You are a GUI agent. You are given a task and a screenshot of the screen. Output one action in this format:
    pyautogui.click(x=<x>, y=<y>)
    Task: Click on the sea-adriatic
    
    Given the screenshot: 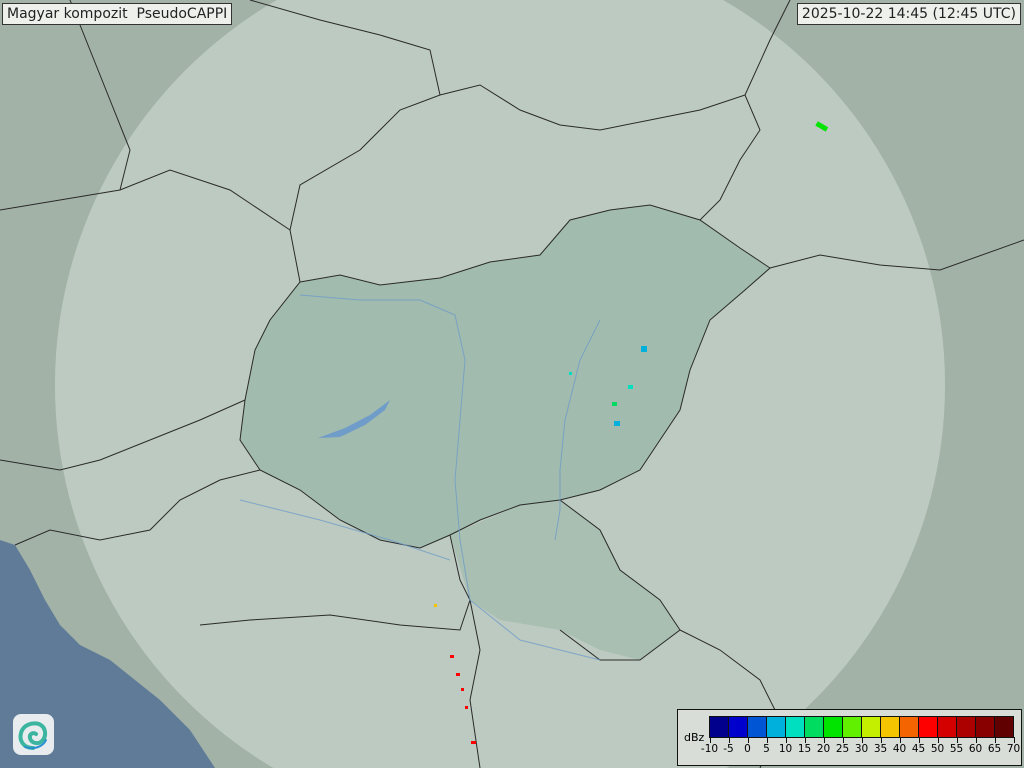 What is the action you would take?
    pyautogui.click(x=107, y=654)
    